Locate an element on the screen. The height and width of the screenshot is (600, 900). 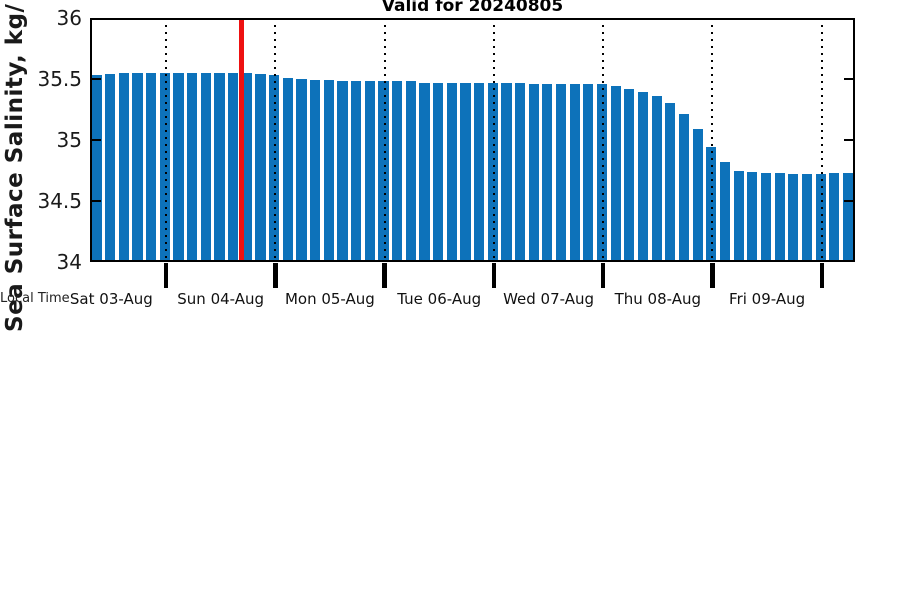
x-day-label: Sat 03-Aug is located at coordinates (111, 299).